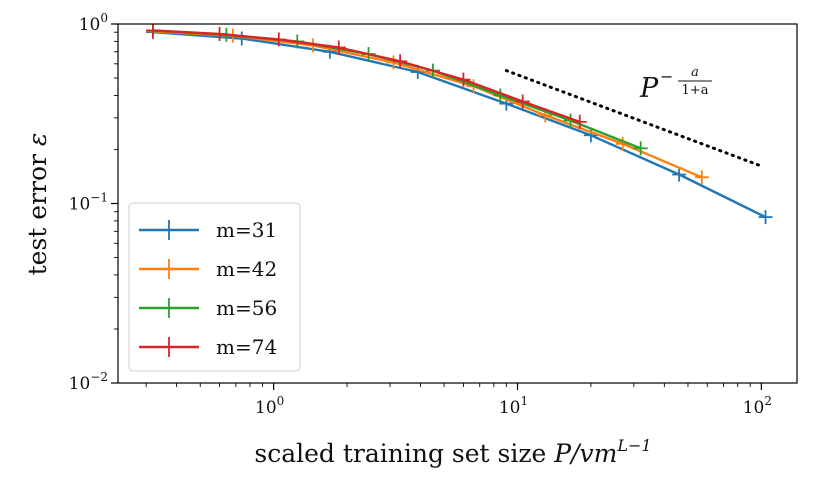  Describe the element at coordinates (679, 174) in the screenshot. I see `series-marker-m=31-6` at that location.